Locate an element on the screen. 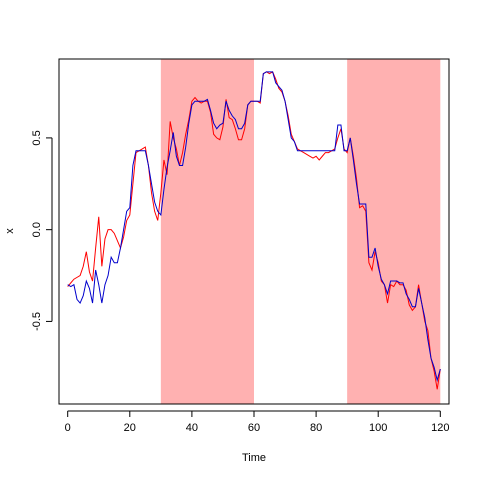 The width and height of the screenshot is (480, 480). x-tick-label: 0 is located at coordinates (68, 428).